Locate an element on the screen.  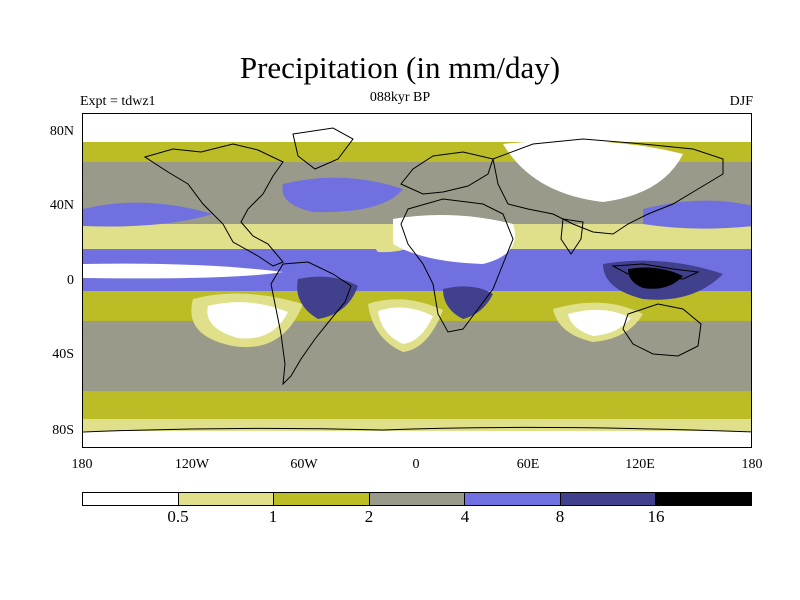
amazon-wet is located at coordinates (327, 297).